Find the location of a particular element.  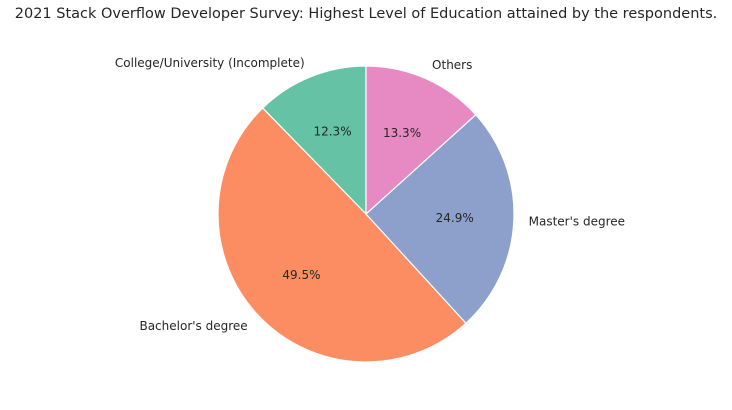

pie-pct-label-2: 24.9% is located at coordinates (455, 218).